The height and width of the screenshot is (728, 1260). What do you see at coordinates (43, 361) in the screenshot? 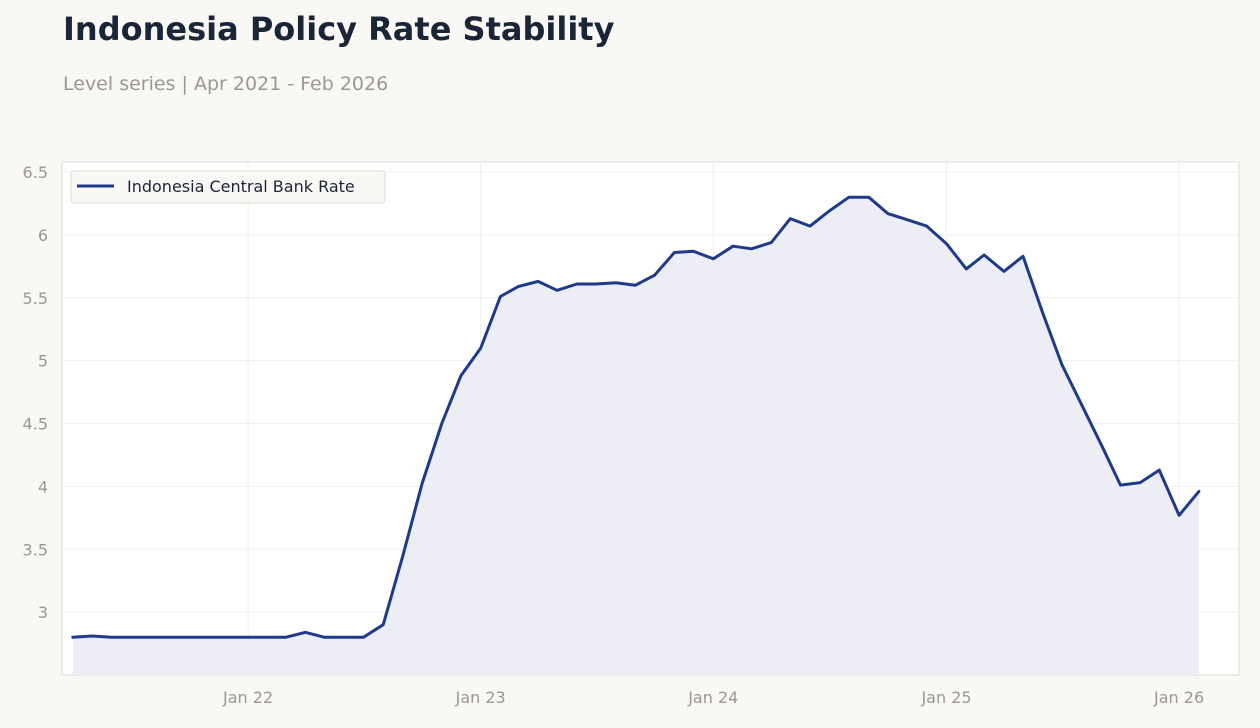
I see `y-tick-label: 5` at bounding box center [43, 361].